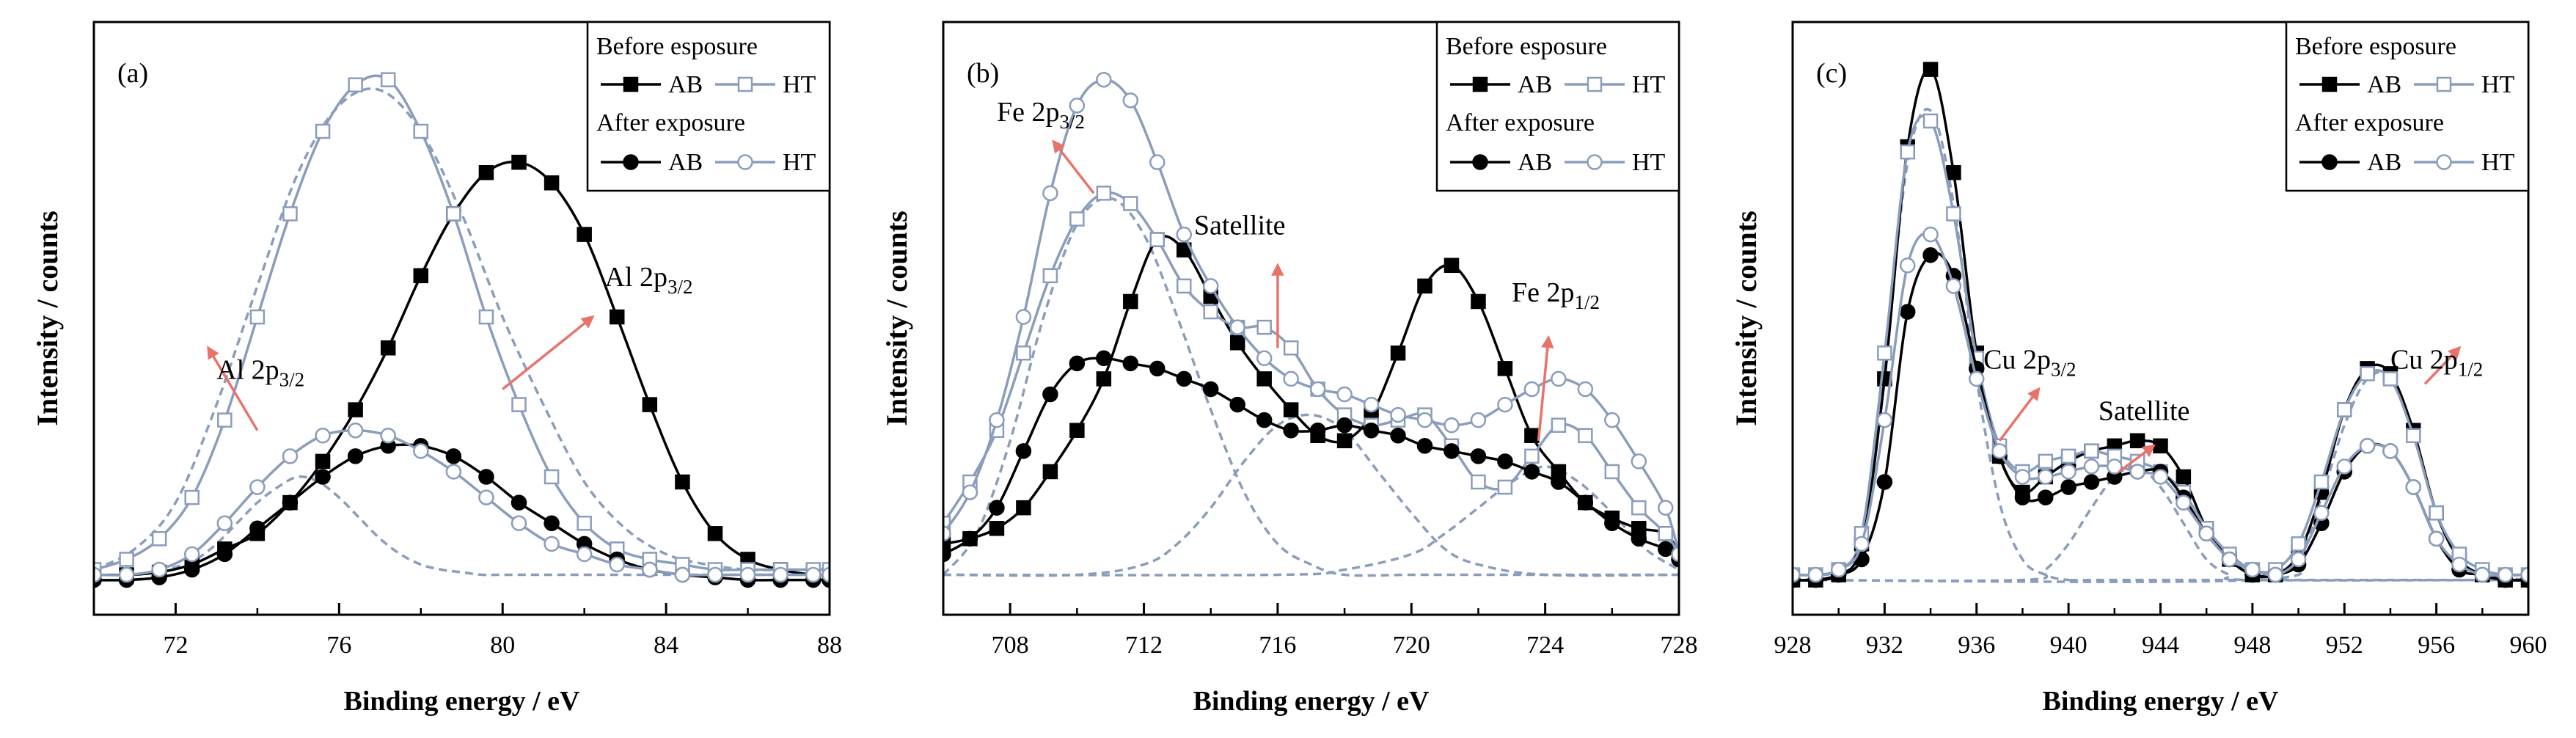 Image resolution: width=2576 pixels, height=738 pixels. I want to click on annotation-subscript: 3/2, so click(680, 287).